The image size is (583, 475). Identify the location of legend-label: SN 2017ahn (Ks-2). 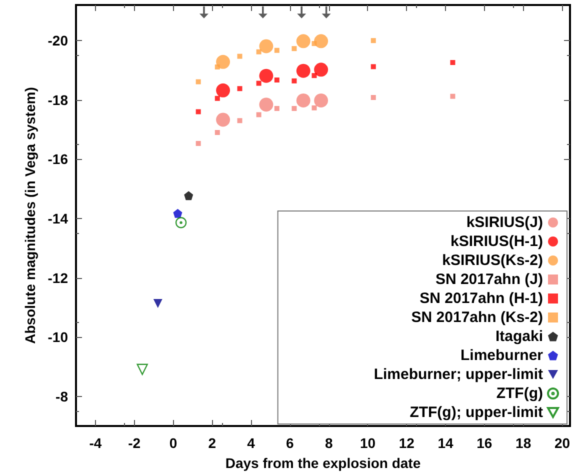
(477, 317).